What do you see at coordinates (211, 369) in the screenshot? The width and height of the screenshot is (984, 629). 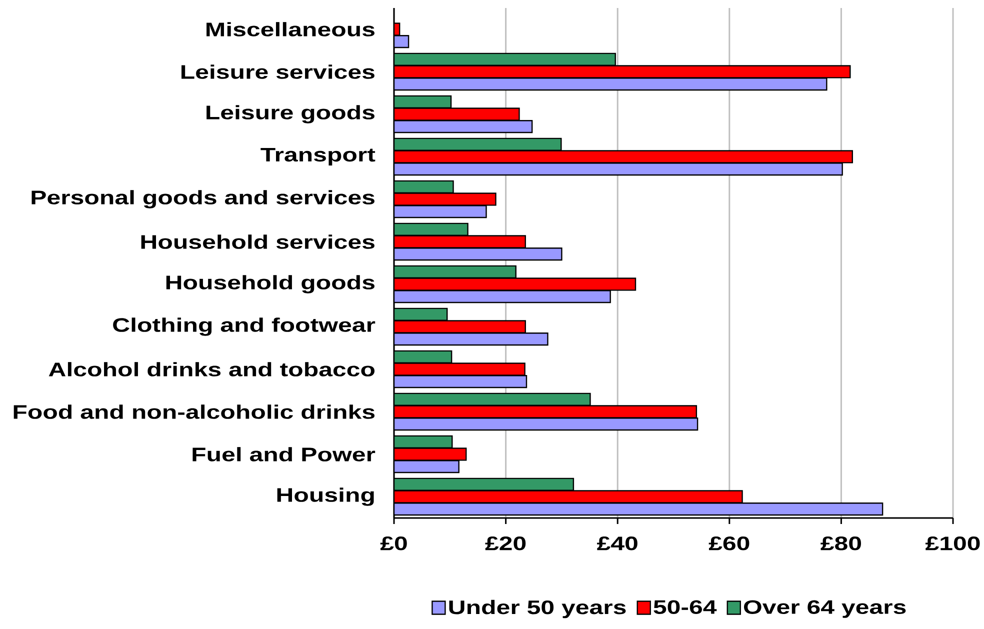 I see `y-tick-label: Alcohol drinks and tobacco` at bounding box center [211, 369].